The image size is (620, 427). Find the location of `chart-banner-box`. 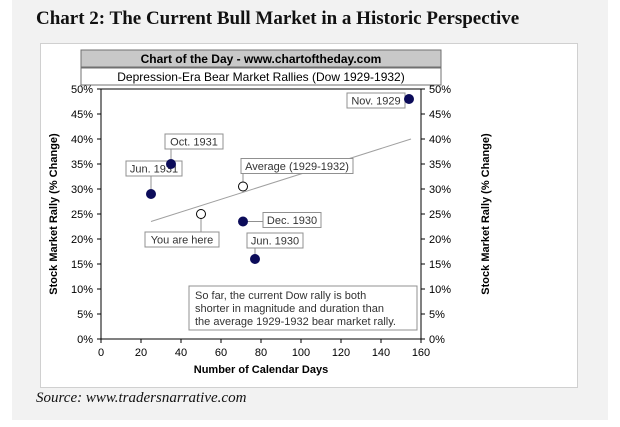

chart-banner-box is located at coordinates (261, 58).